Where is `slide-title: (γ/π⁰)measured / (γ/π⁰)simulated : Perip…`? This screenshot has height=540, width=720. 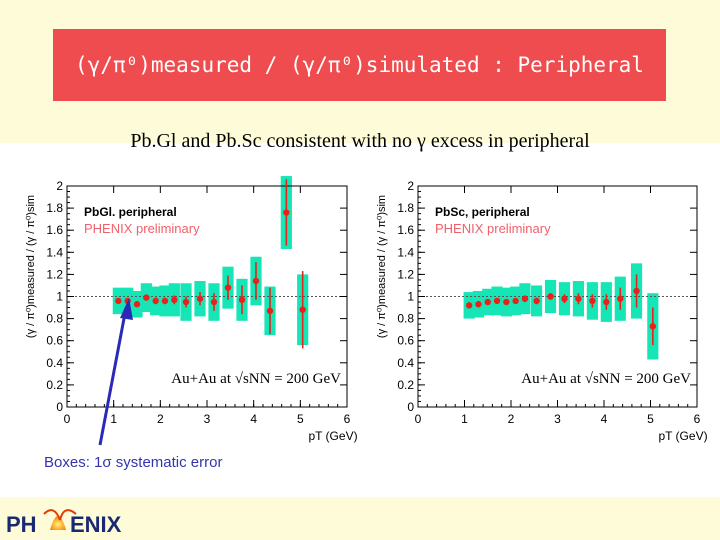 slide-title: (γ/π⁰)measured / (γ/π⁰)simulated : Perip… is located at coordinates (359, 65).